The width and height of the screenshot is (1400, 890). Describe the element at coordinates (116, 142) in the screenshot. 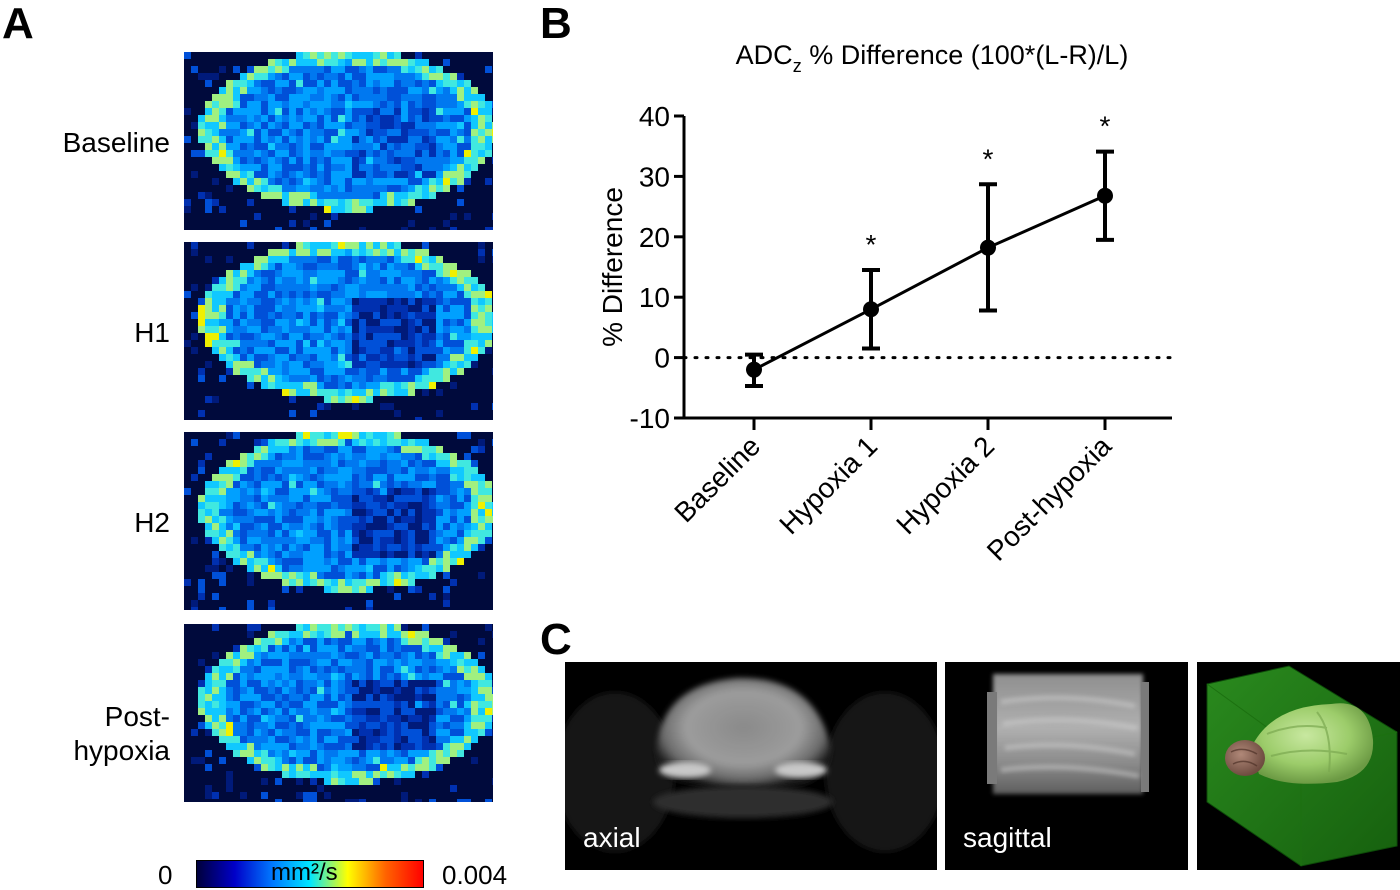

I see `row-label-baseline: Baseline` at that location.